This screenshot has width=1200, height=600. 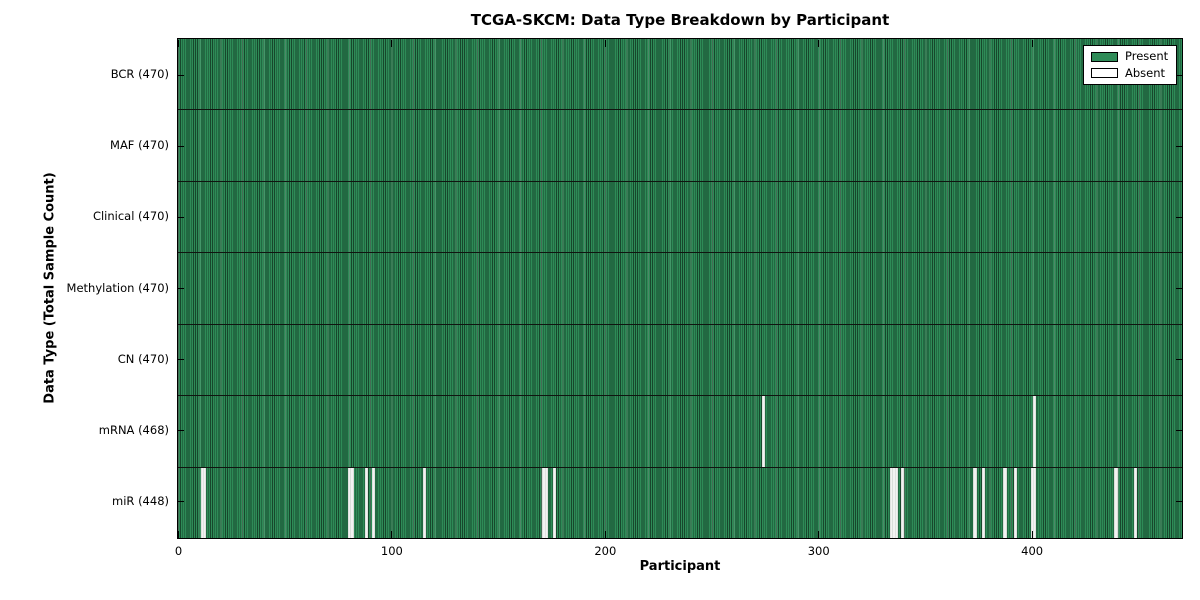 I want to click on row-Clinical, so click(x=680, y=216).